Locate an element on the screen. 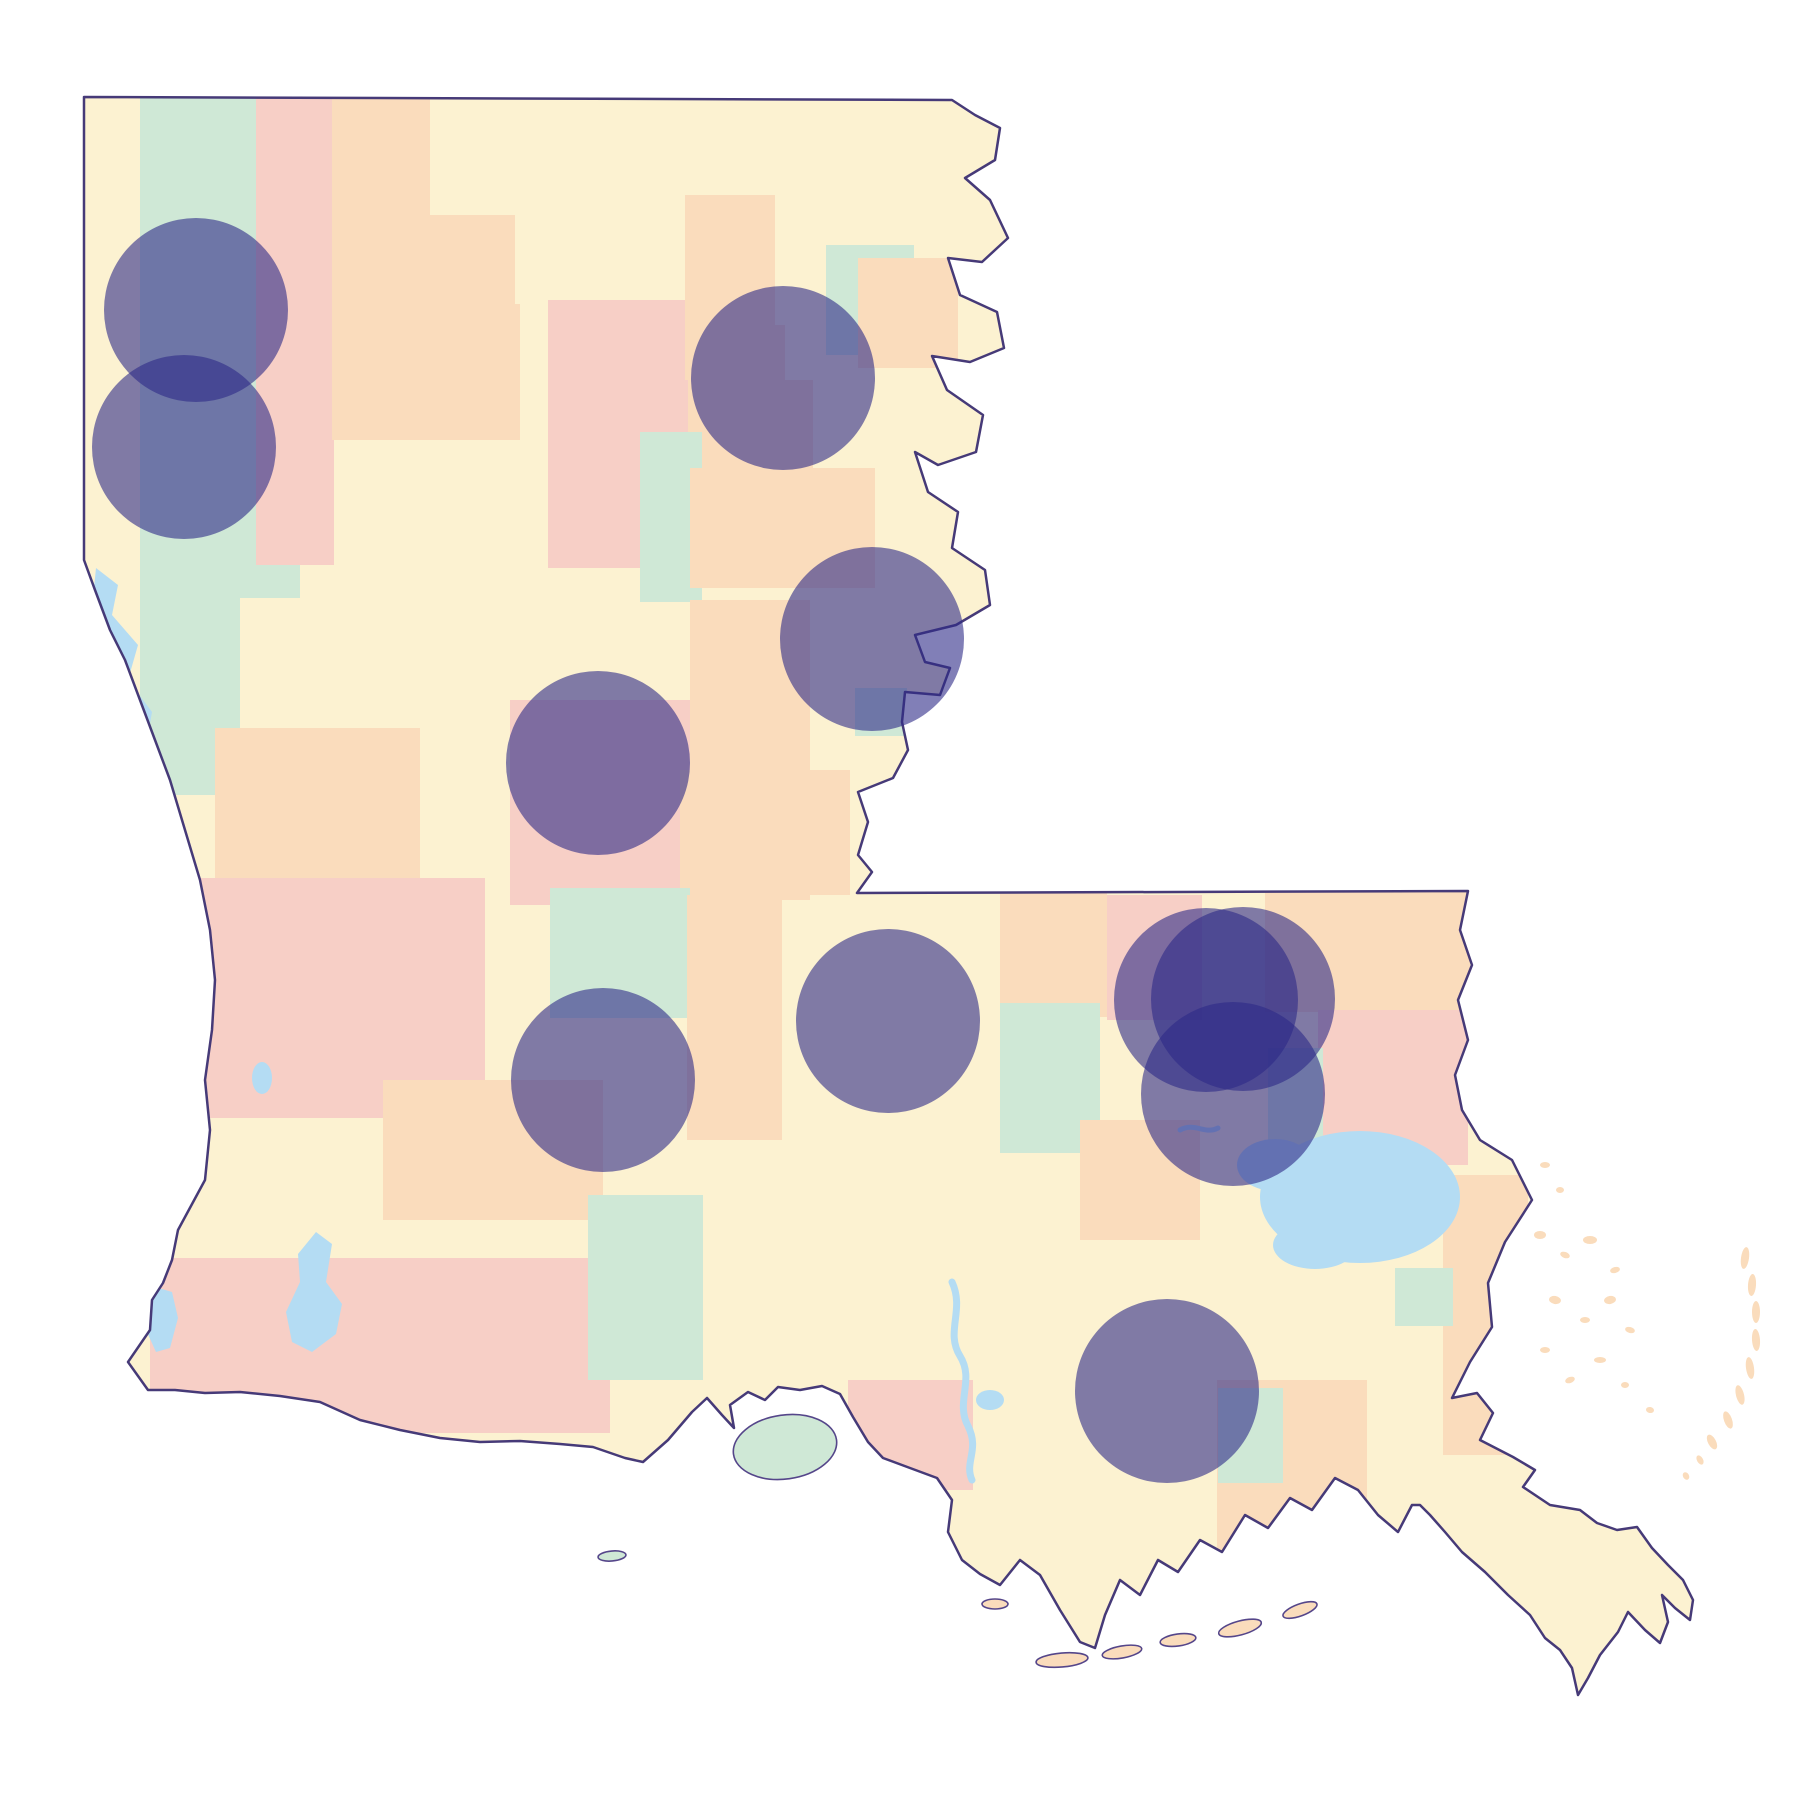  river is located at coordinates (962, 1381).